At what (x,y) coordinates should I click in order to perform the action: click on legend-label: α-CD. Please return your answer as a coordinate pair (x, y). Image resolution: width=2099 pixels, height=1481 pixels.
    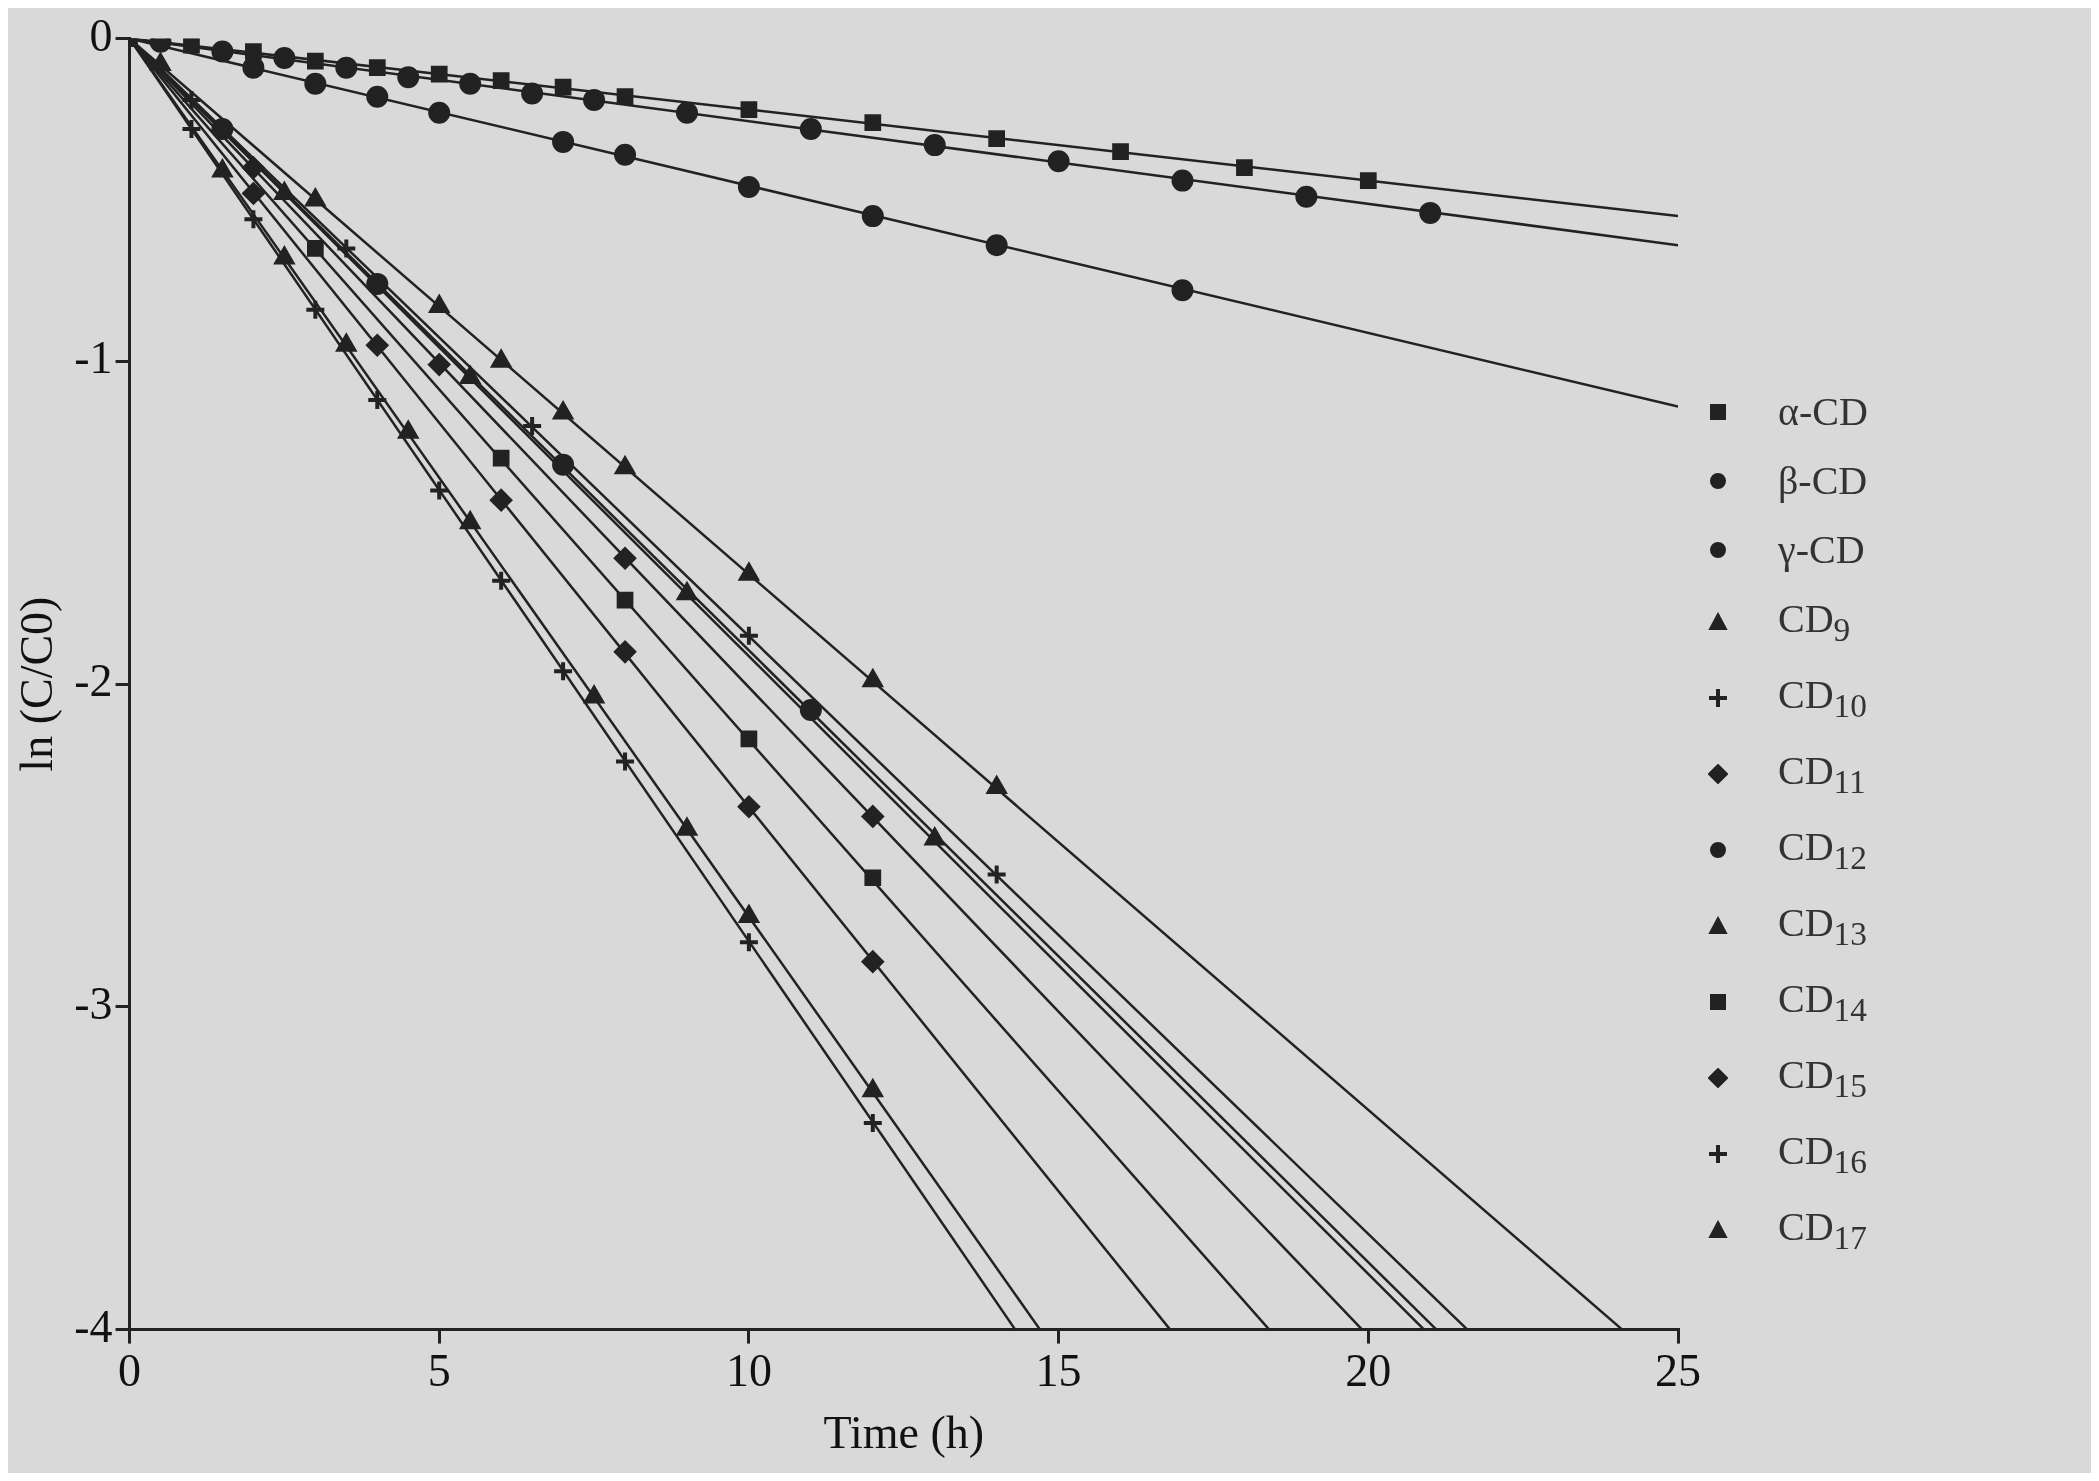
    Looking at the image, I should click on (1823, 411).